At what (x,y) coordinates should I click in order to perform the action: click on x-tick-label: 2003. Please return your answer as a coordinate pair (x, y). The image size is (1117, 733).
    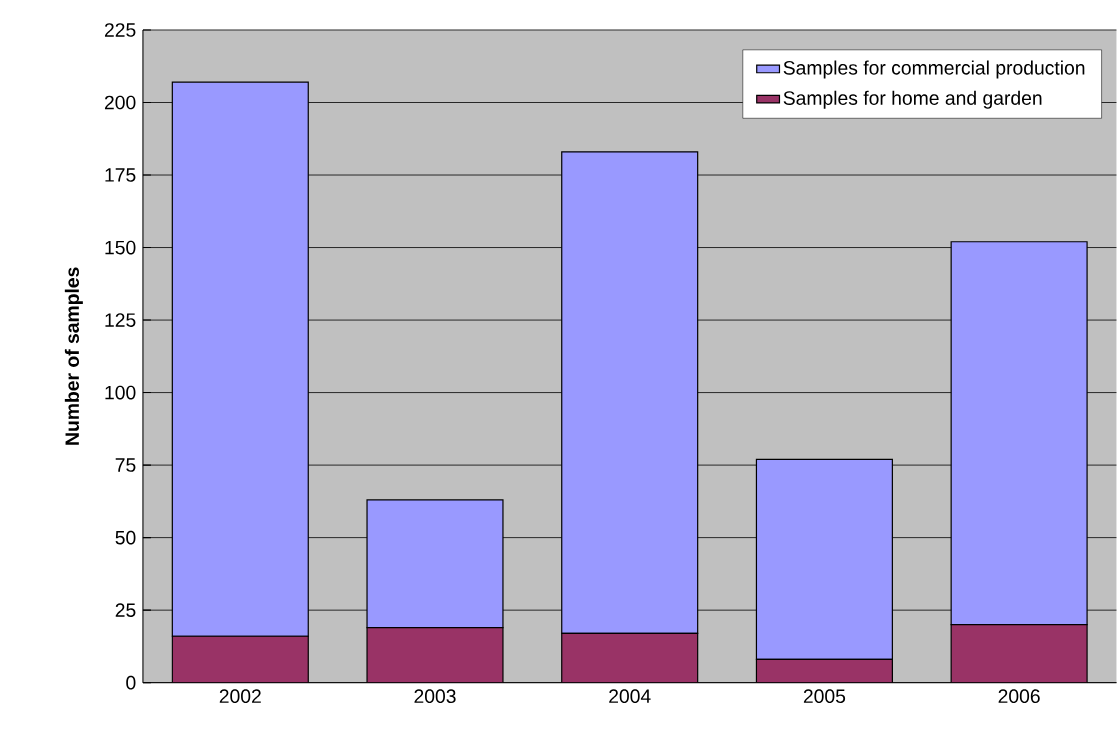
    Looking at the image, I should click on (435, 696).